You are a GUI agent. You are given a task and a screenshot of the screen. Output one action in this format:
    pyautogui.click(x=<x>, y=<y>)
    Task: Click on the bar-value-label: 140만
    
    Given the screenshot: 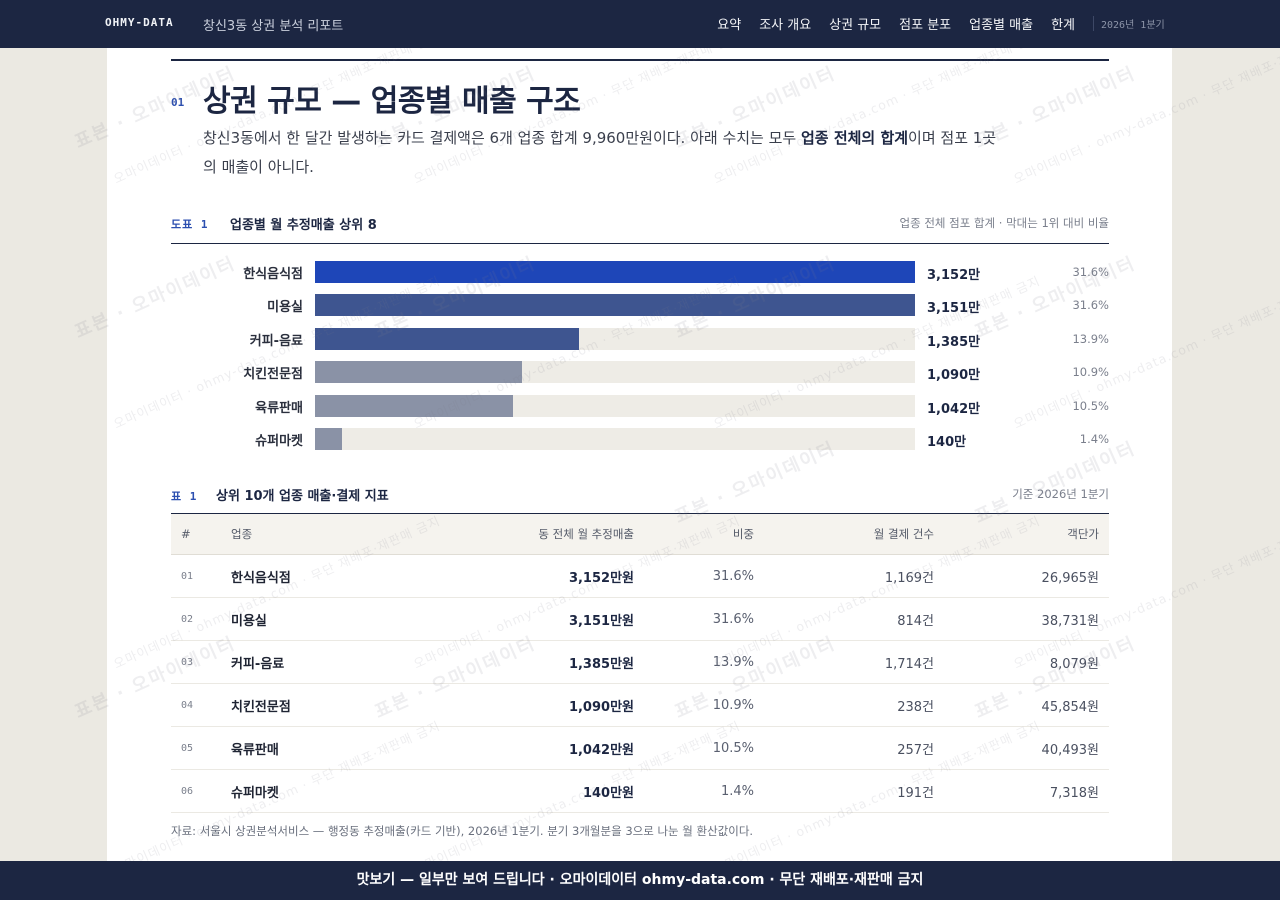 What is the action you would take?
    pyautogui.click(x=947, y=442)
    